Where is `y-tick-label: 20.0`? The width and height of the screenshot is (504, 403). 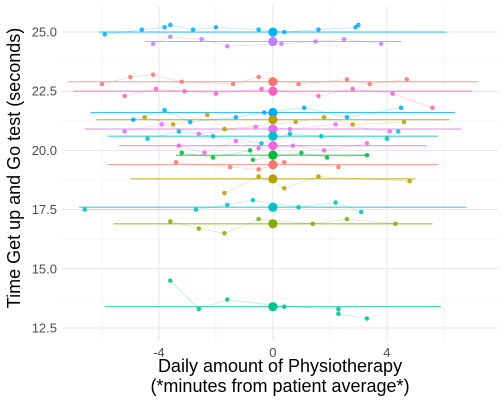
y-tick-label: 20.0 is located at coordinates (44, 150).